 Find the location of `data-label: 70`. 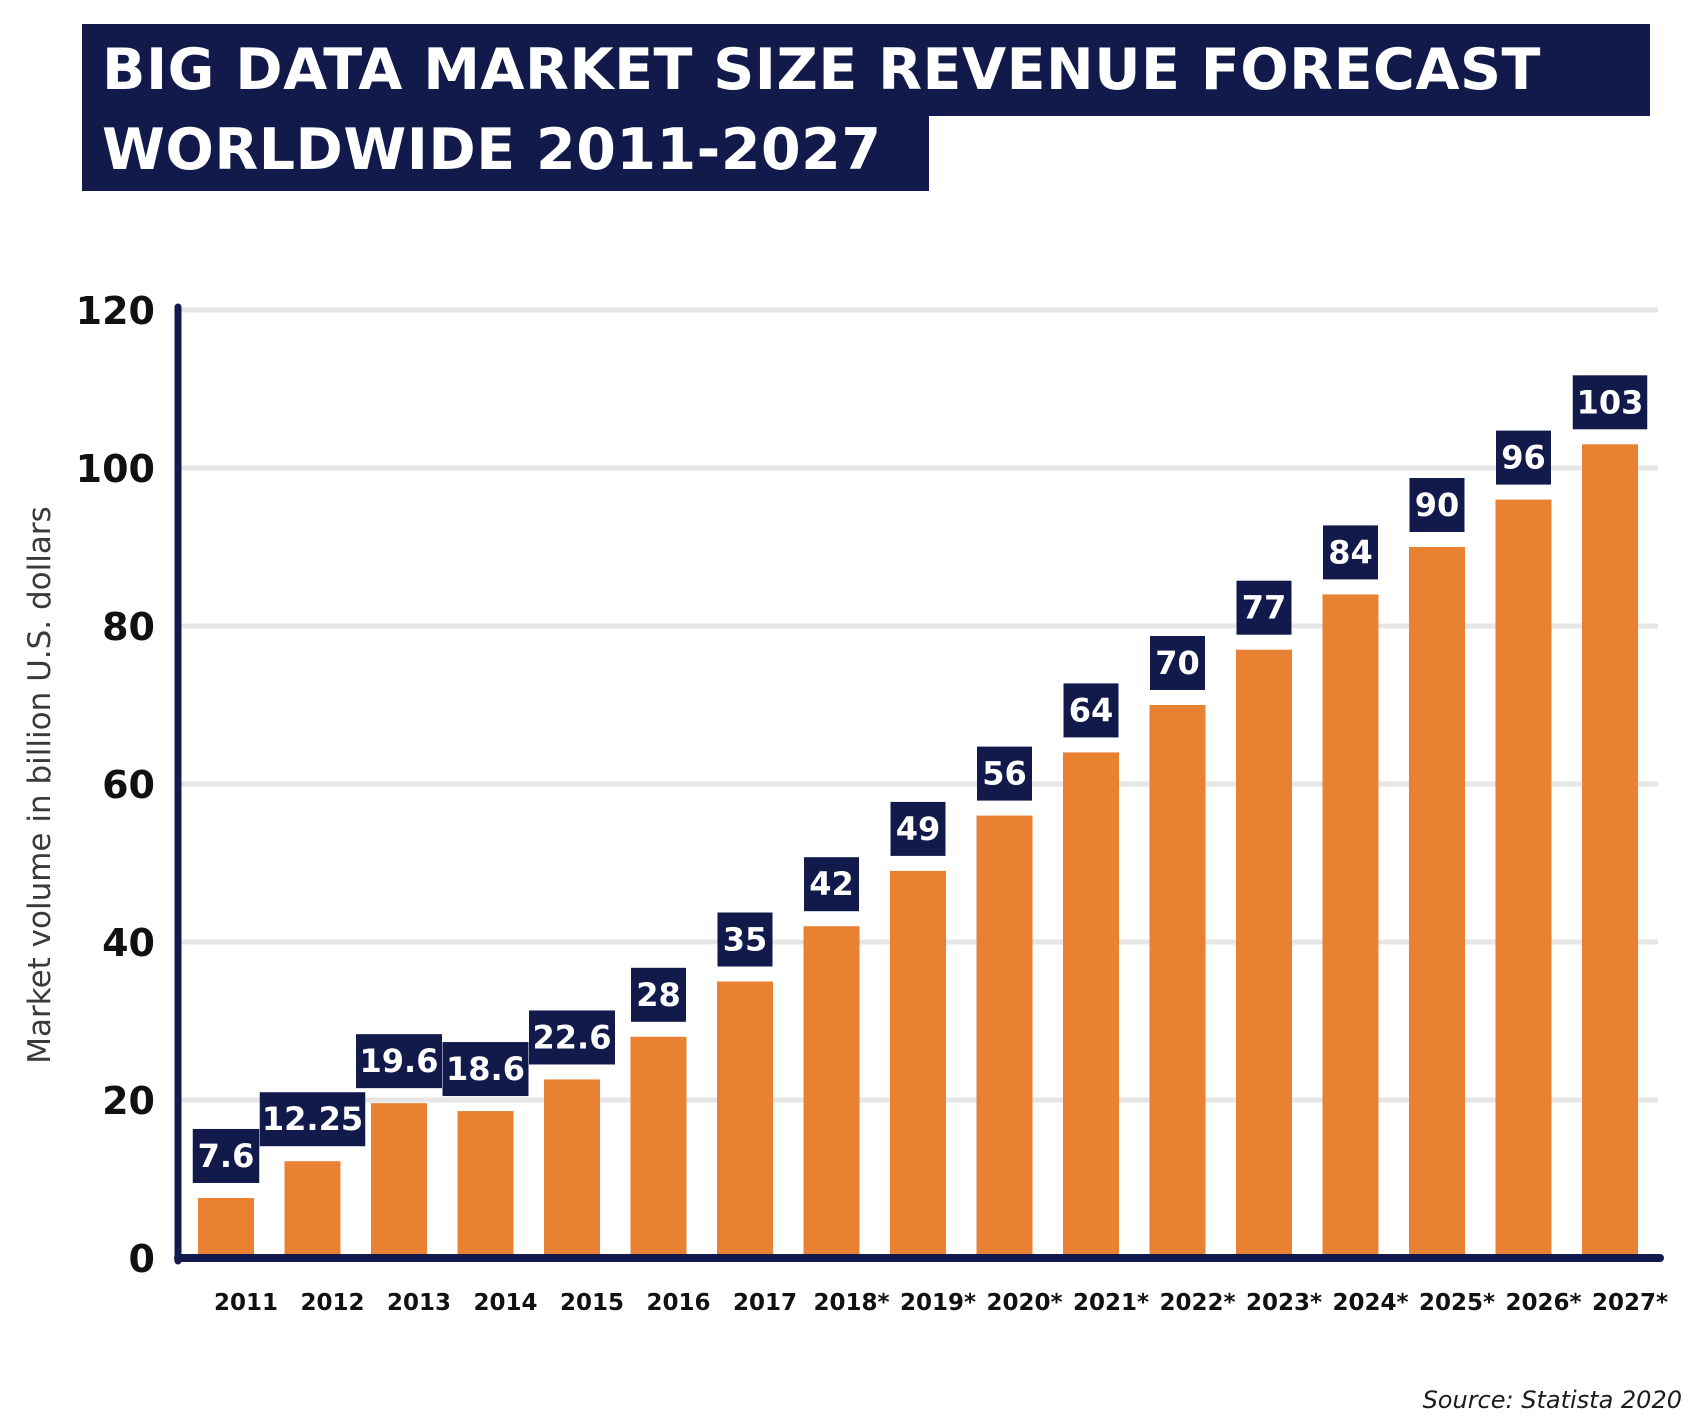

data-label: 70 is located at coordinates (1177, 663).